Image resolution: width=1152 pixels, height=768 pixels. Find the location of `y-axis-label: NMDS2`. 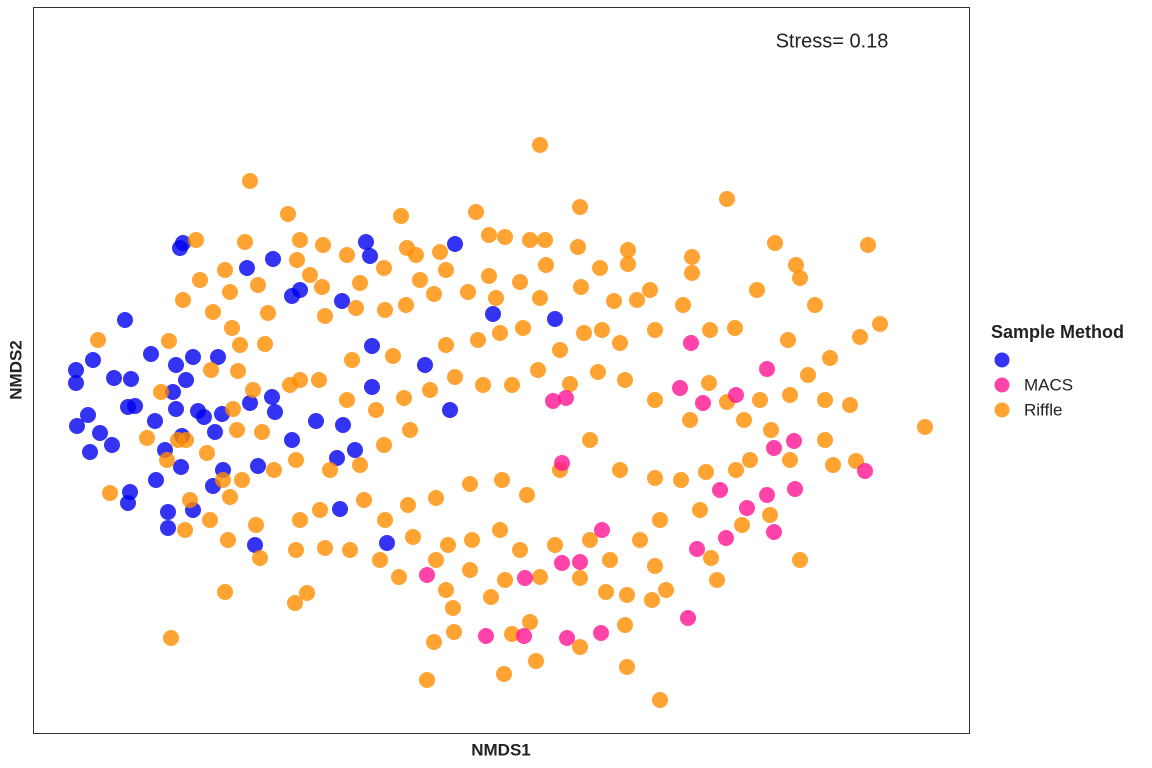

y-axis-label: NMDS2 is located at coordinates (15, 370).